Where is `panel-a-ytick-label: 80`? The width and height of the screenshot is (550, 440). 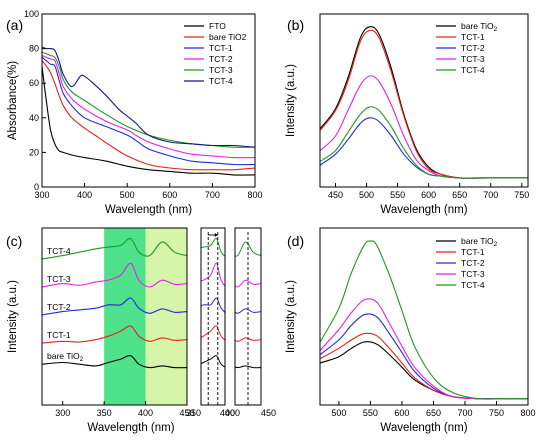
panel-a-ytick-label: 80 is located at coordinates (34, 49).